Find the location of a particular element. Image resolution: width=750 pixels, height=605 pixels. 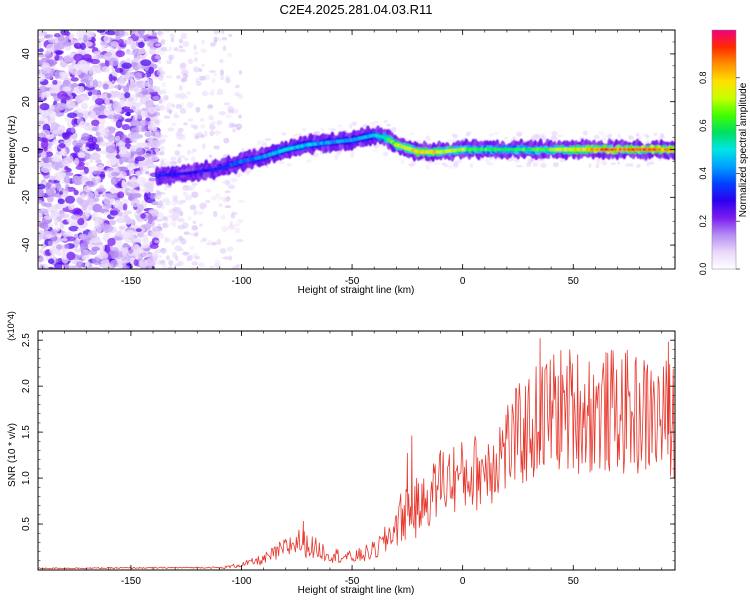

spectrogram-y-label: Frequency (Hz) is located at coordinates (12, 150).